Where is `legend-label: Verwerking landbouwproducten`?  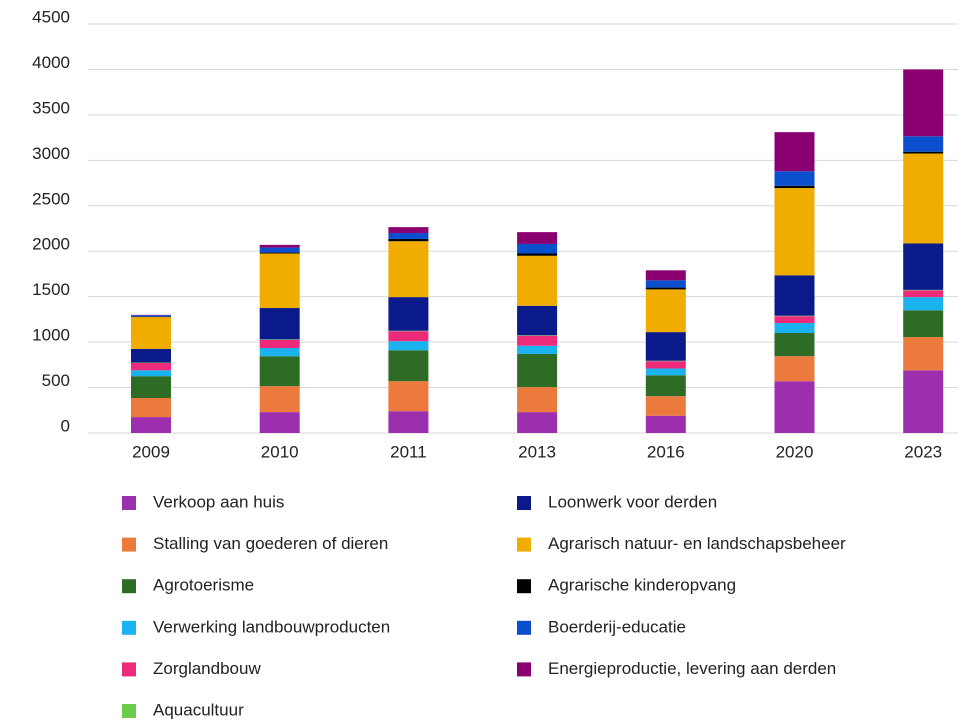 legend-label: Verwerking landbouwproducten is located at coordinates (271, 626).